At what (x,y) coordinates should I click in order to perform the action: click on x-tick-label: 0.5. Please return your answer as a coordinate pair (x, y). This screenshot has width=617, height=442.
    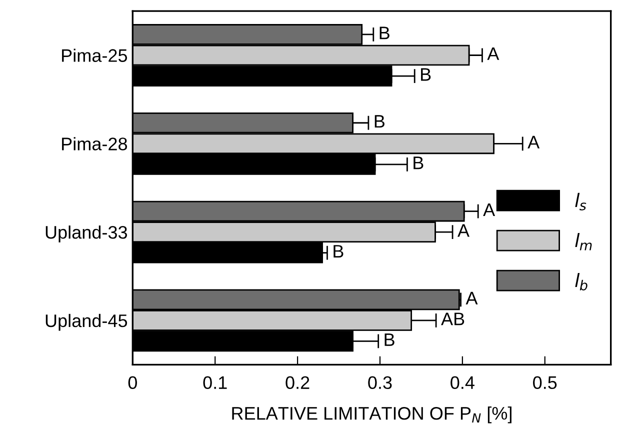
    Looking at the image, I should click on (545, 383).